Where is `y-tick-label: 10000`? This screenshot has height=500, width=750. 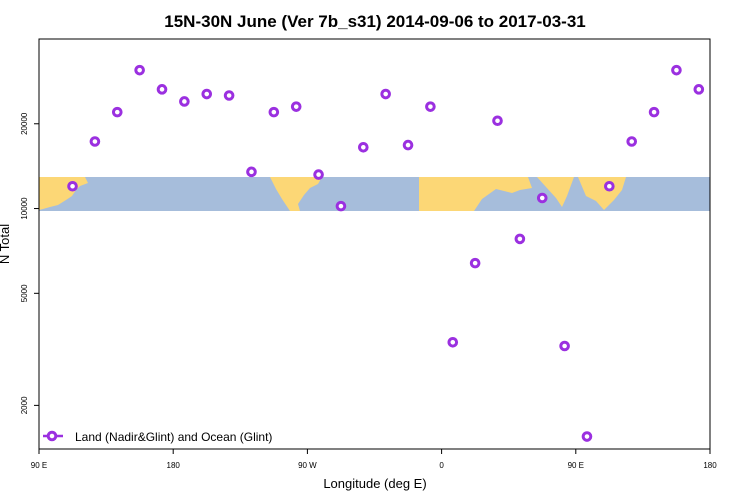 y-tick-label: 10000 is located at coordinates (24, 208).